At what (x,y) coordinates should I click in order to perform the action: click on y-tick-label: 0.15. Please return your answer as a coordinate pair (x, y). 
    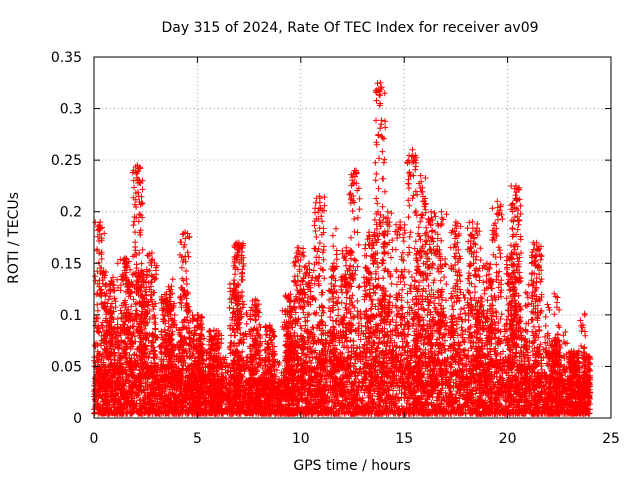
    Looking at the image, I should click on (66, 264).